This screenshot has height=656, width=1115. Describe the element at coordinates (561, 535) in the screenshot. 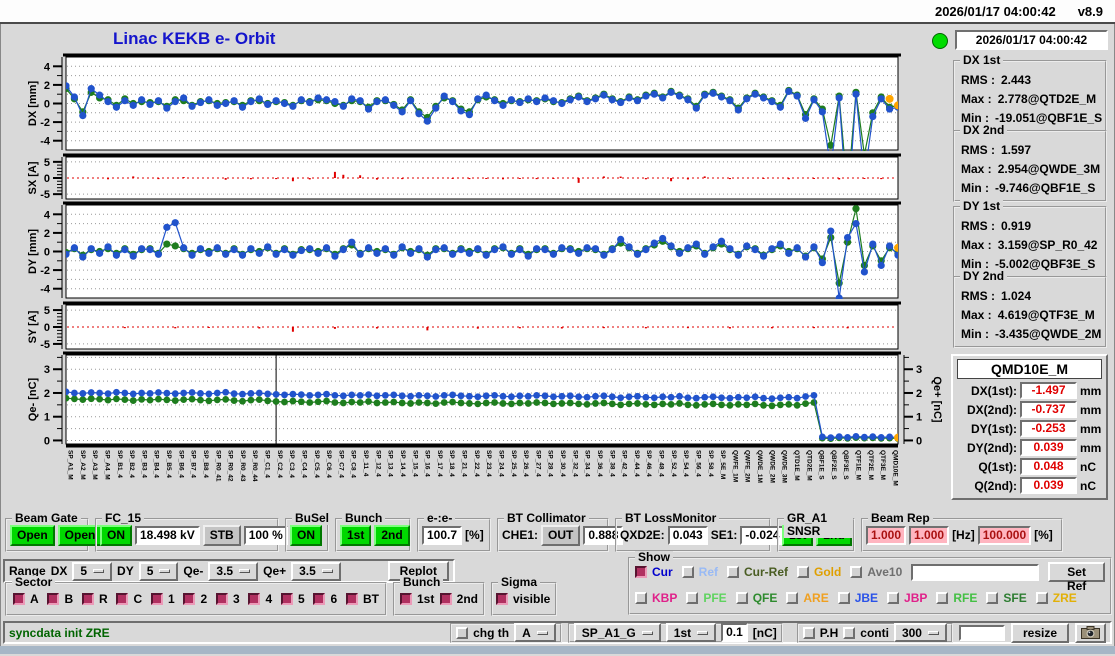

I see `che1-state-button: OUT` at that location.